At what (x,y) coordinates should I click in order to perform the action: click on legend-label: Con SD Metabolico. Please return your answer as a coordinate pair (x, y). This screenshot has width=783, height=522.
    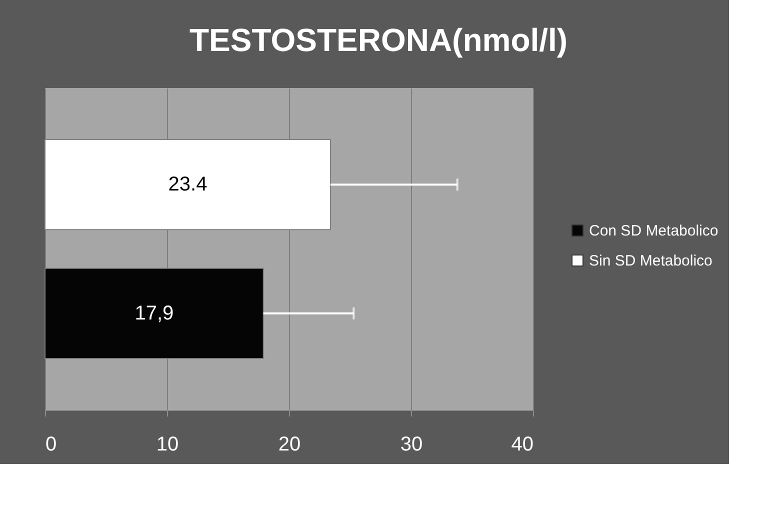
    Looking at the image, I should click on (653, 231).